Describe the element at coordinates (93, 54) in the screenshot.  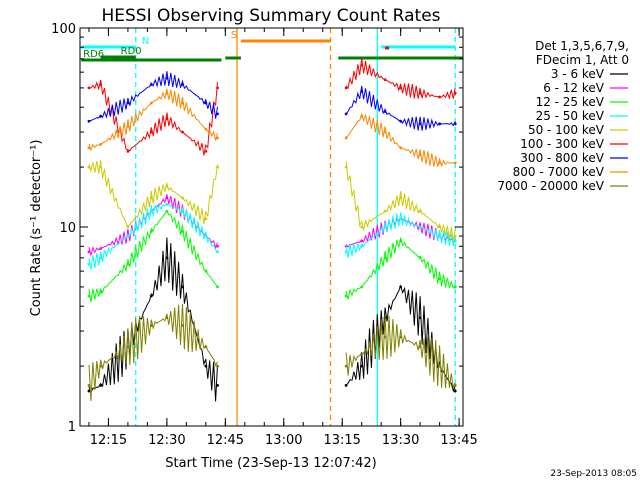
I see `flag-label-2: RD6` at that location.